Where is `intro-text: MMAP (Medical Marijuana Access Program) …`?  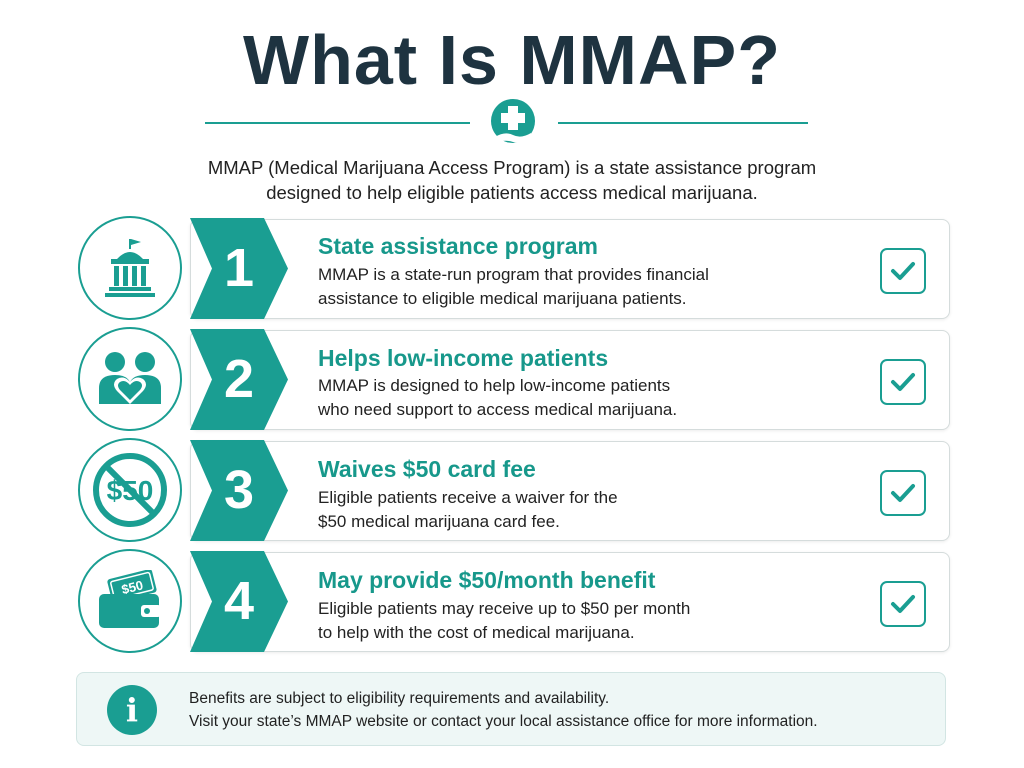 intro-text: MMAP (Medical Marijuana Access Program) … is located at coordinates (512, 180).